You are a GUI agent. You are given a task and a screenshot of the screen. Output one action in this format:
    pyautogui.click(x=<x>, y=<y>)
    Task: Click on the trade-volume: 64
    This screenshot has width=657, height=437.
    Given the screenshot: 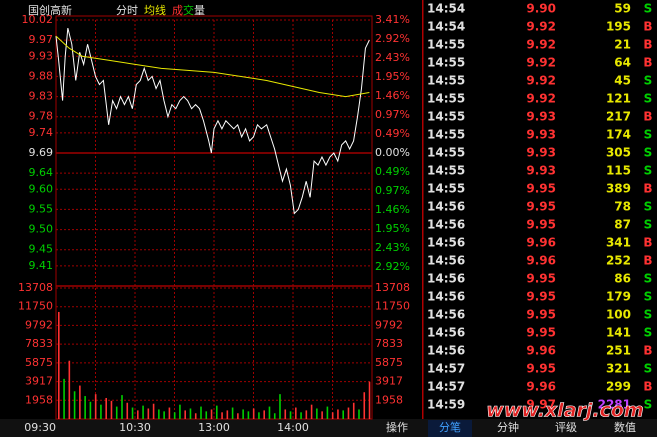 What is the action you would take?
    pyautogui.click(x=622, y=63)
    